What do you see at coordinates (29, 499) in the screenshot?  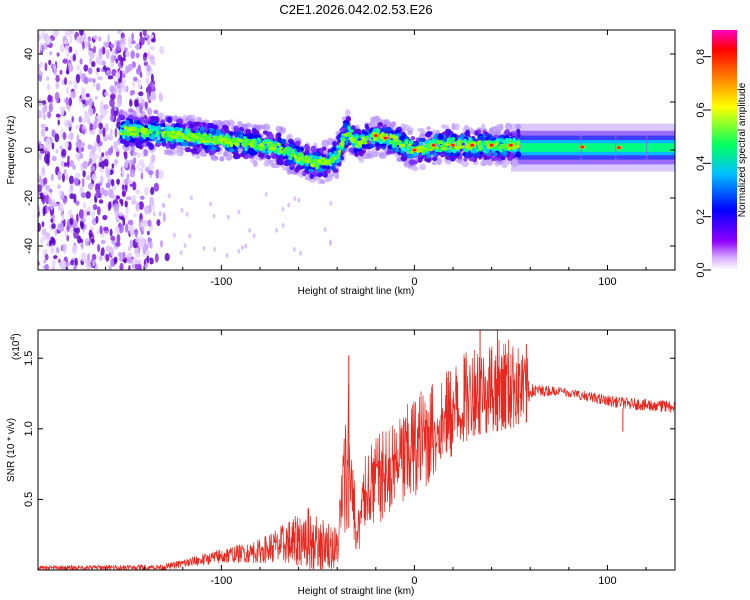 I see `snr-y-tick-label: 0.5` at bounding box center [29, 499].